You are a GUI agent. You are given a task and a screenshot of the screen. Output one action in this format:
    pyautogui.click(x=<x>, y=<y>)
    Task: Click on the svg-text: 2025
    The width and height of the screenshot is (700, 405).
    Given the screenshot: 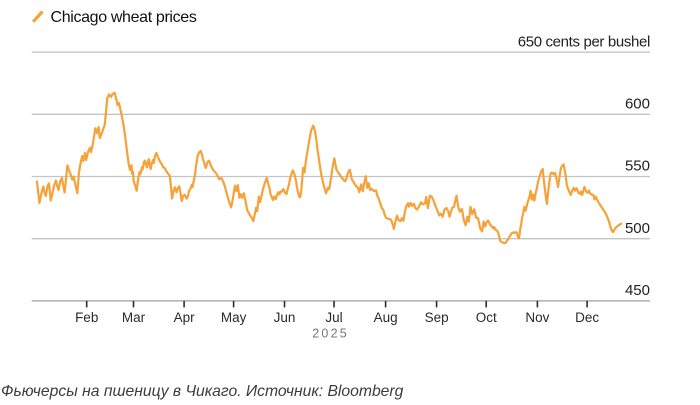 What is the action you would take?
    pyautogui.click(x=330, y=334)
    